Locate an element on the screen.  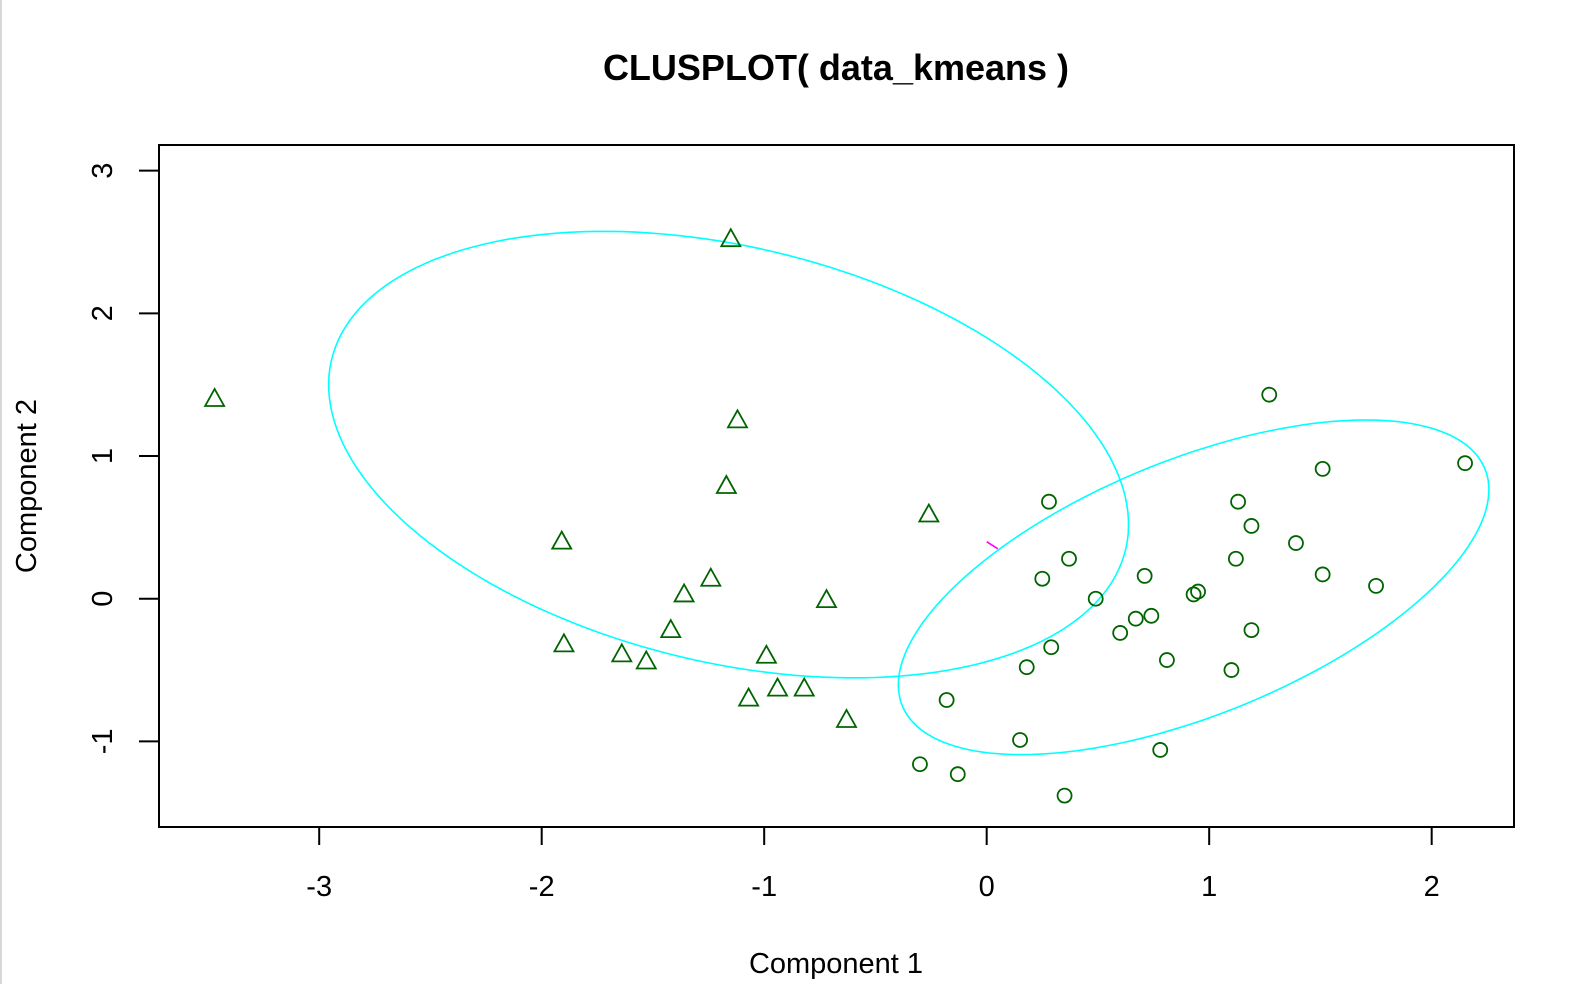
y-tick-label: 1 is located at coordinates (103, 456).